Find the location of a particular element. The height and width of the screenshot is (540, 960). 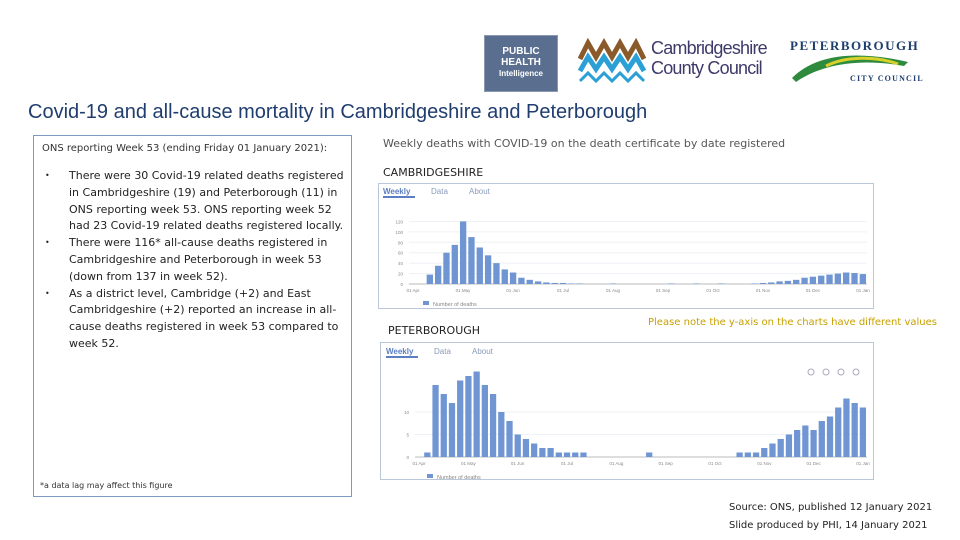

peterborough-label: PETERBOROUGH is located at coordinates (434, 330).